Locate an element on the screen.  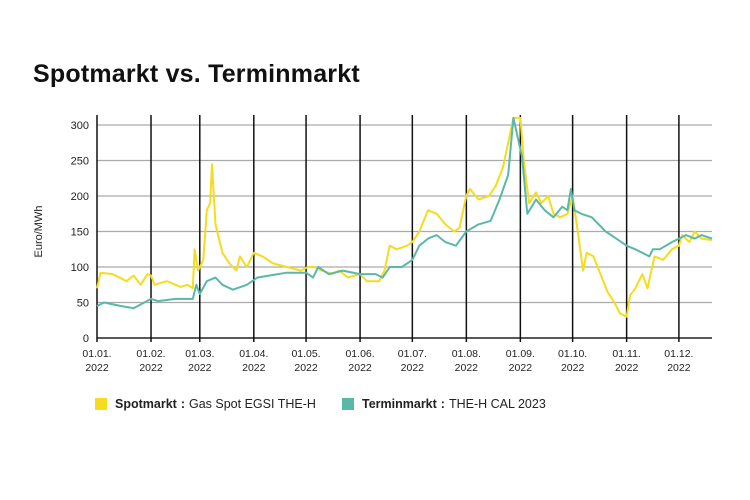
legend-desc-spotmarkt: Gas Spot EGSI THE-H is located at coordinates (252, 404).